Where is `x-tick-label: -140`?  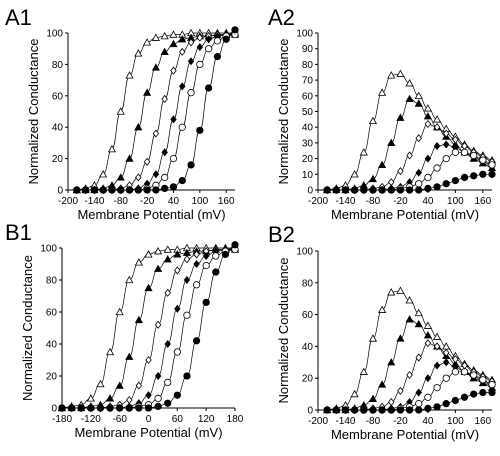
x-tick-label: -140 is located at coordinates (345, 421).